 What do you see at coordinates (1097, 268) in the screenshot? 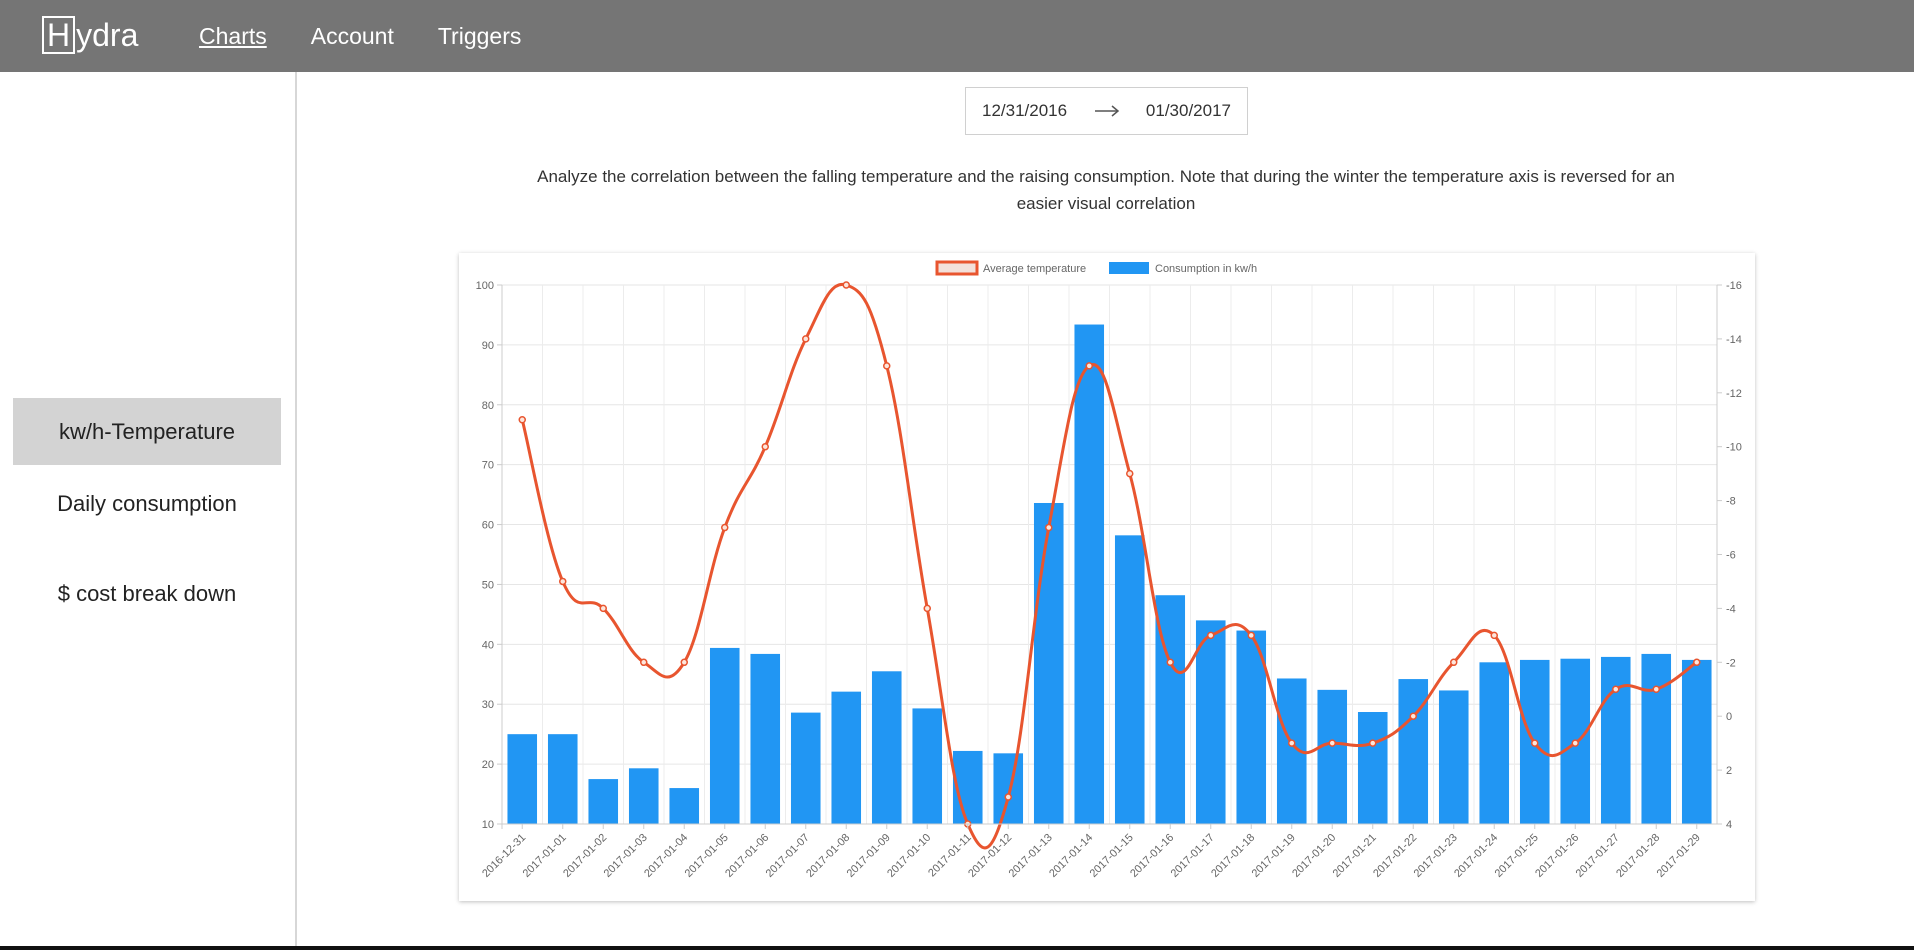
I see `chart-legend: Average temperature Consumption in kw/h` at bounding box center [1097, 268].